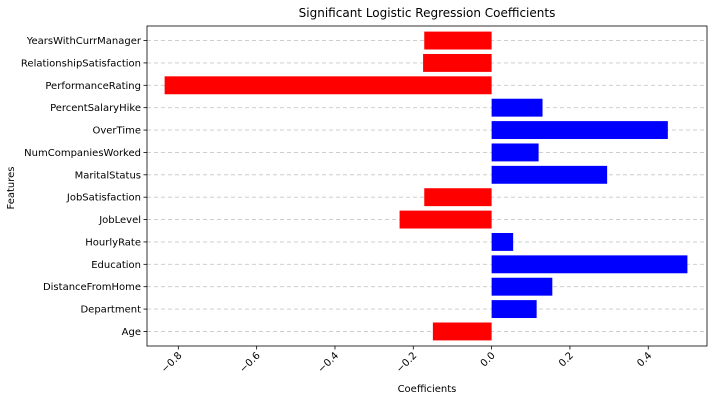  I want to click on bar-distancefromhome, so click(522, 286).